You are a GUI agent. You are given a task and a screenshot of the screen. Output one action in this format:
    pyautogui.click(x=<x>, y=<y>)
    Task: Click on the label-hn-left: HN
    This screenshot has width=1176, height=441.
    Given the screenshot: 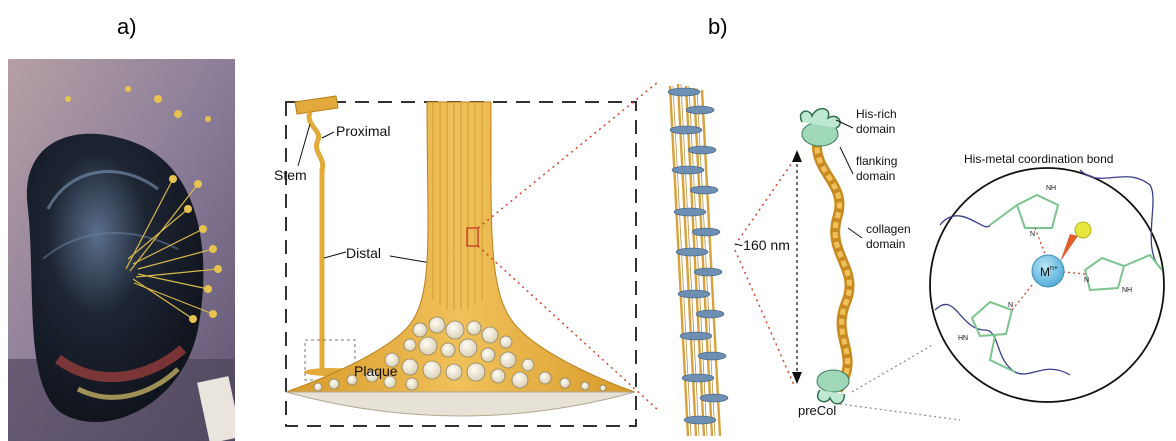 What is the action you would take?
    pyautogui.click(x=963, y=338)
    